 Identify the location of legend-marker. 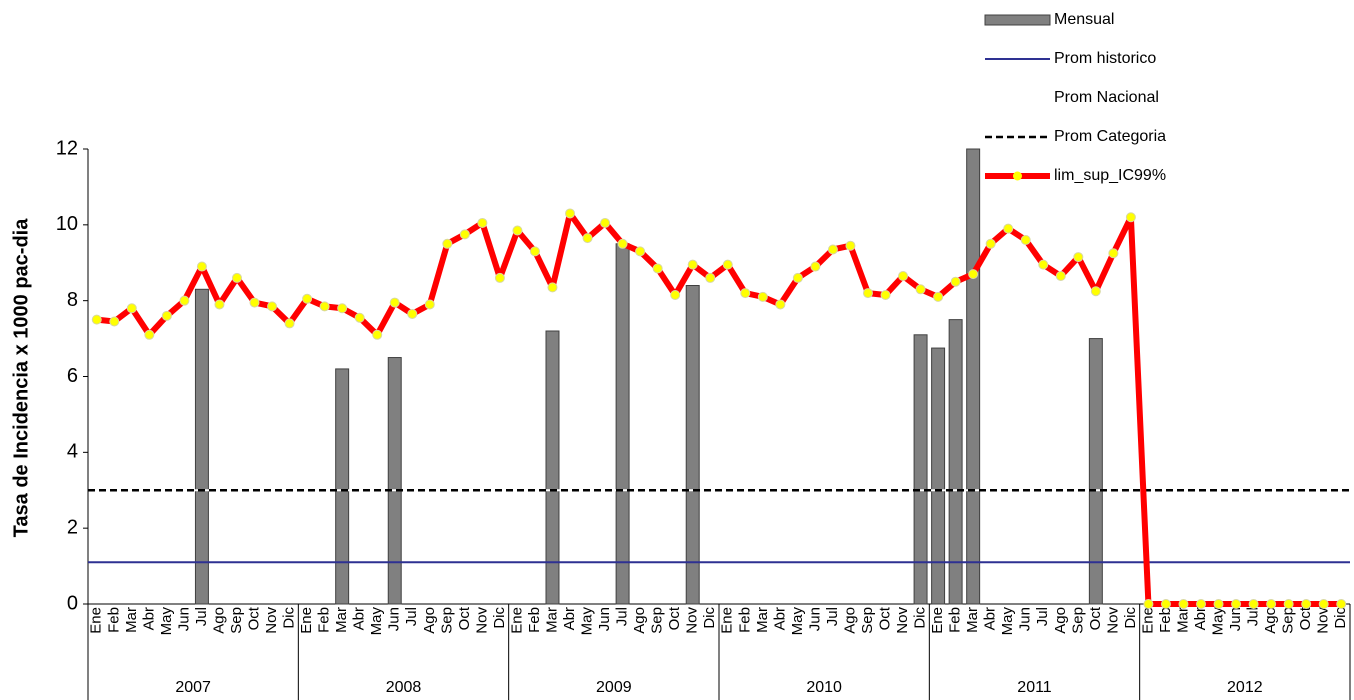
(1017, 176).